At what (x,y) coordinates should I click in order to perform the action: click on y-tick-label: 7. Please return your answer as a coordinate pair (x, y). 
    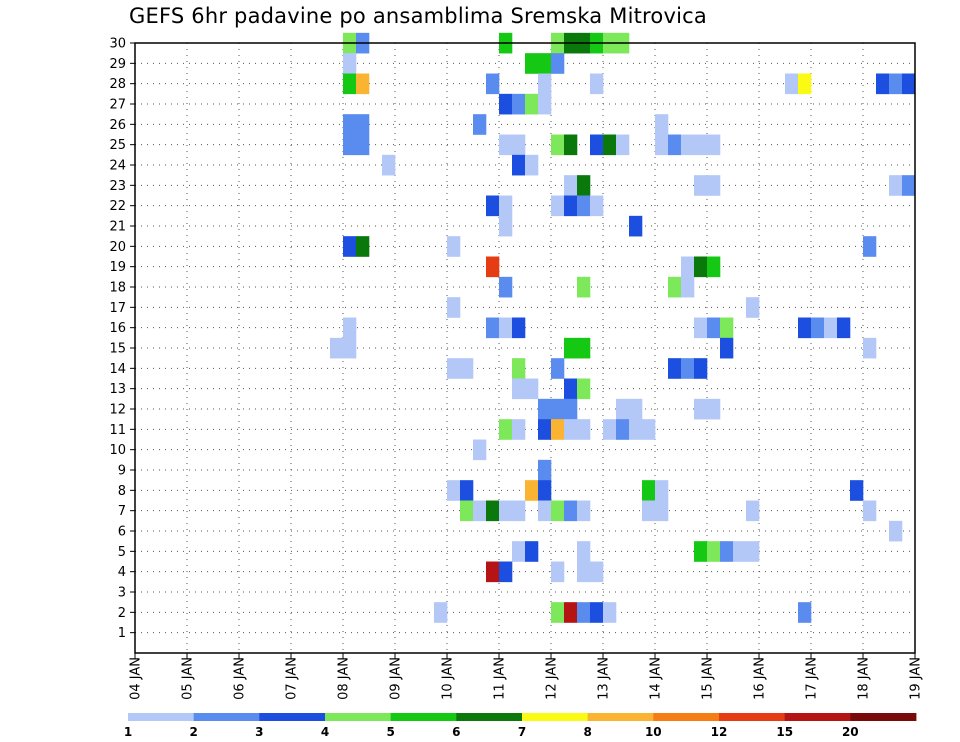
    Looking at the image, I should click on (122, 511).